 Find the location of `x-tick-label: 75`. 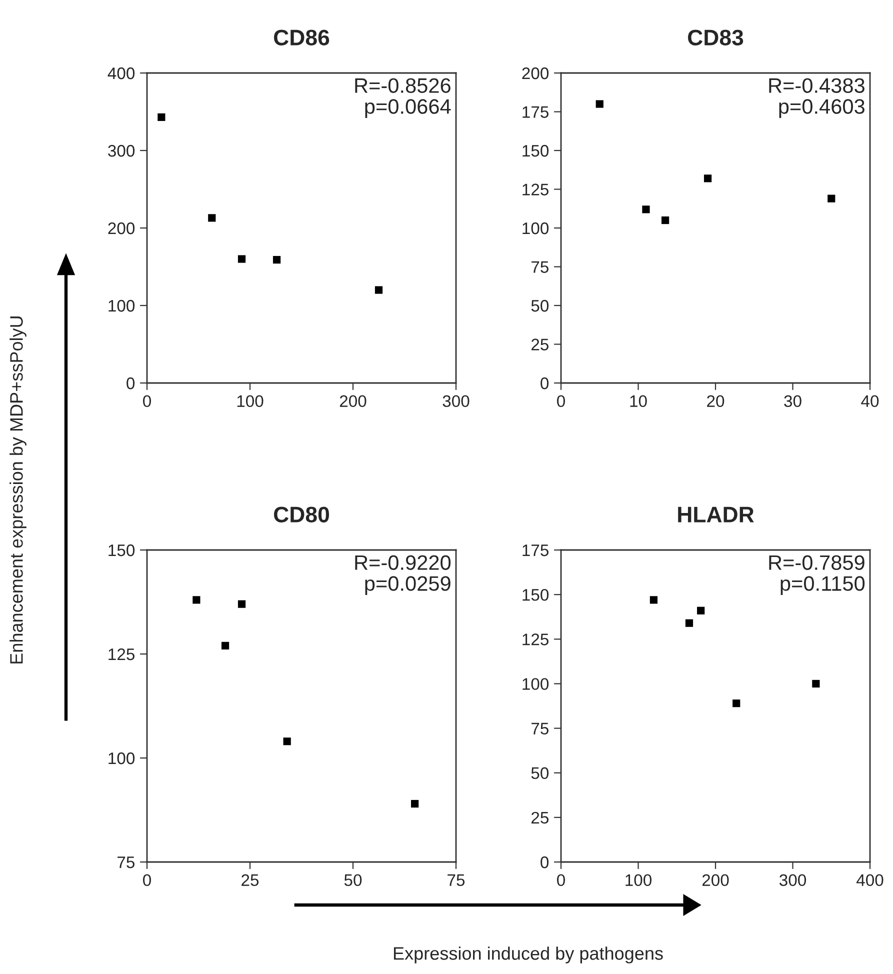

x-tick-label: 75 is located at coordinates (456, 880).